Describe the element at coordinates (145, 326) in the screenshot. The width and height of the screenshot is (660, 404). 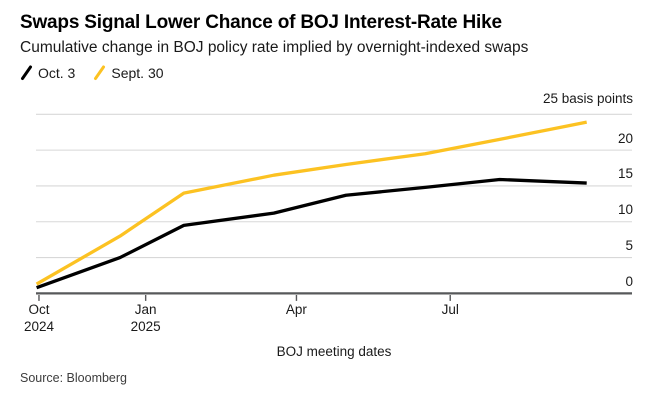
I see `x-axis-year-label: 2025` at that location.